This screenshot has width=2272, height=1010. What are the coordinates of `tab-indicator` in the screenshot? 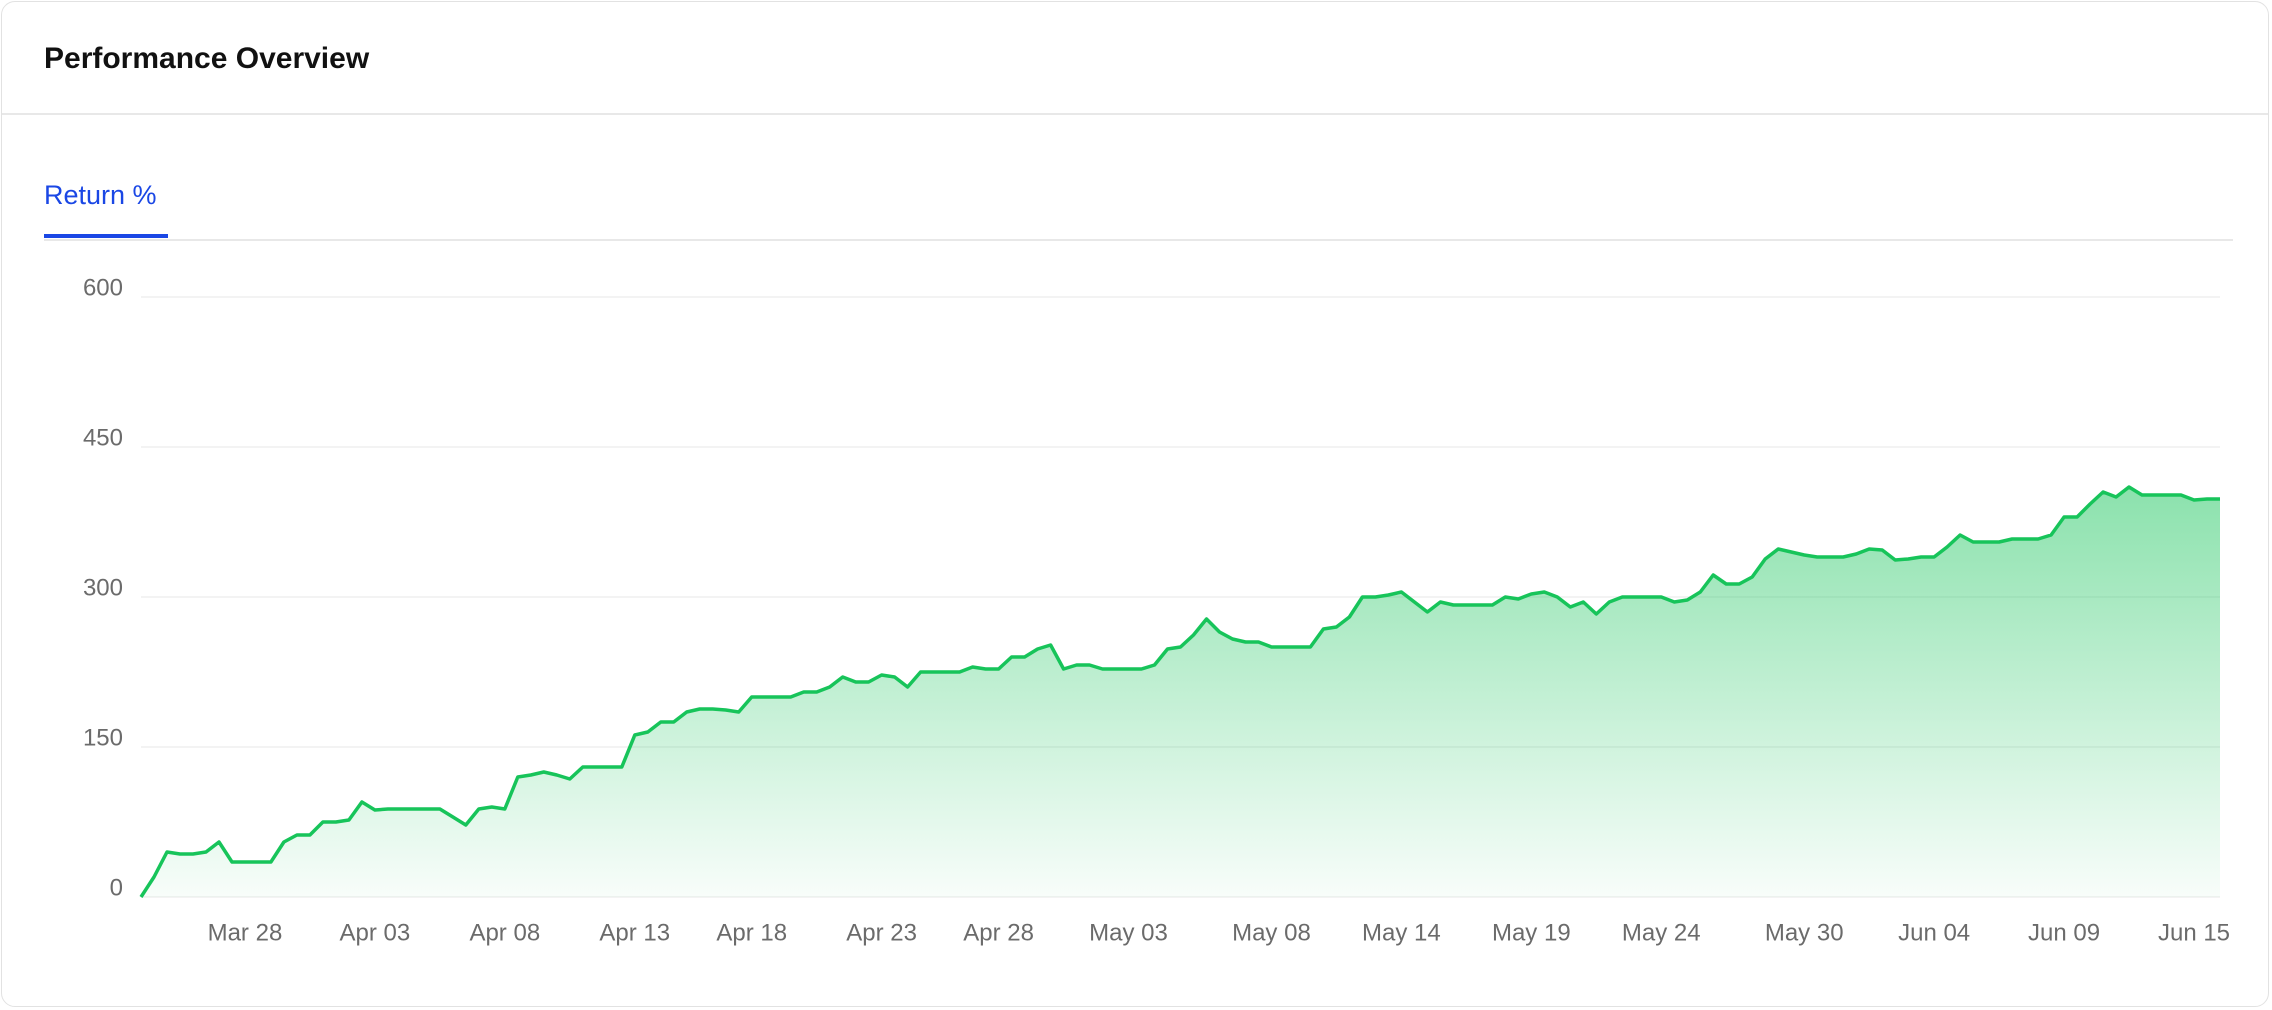 It's located at (106, 236).